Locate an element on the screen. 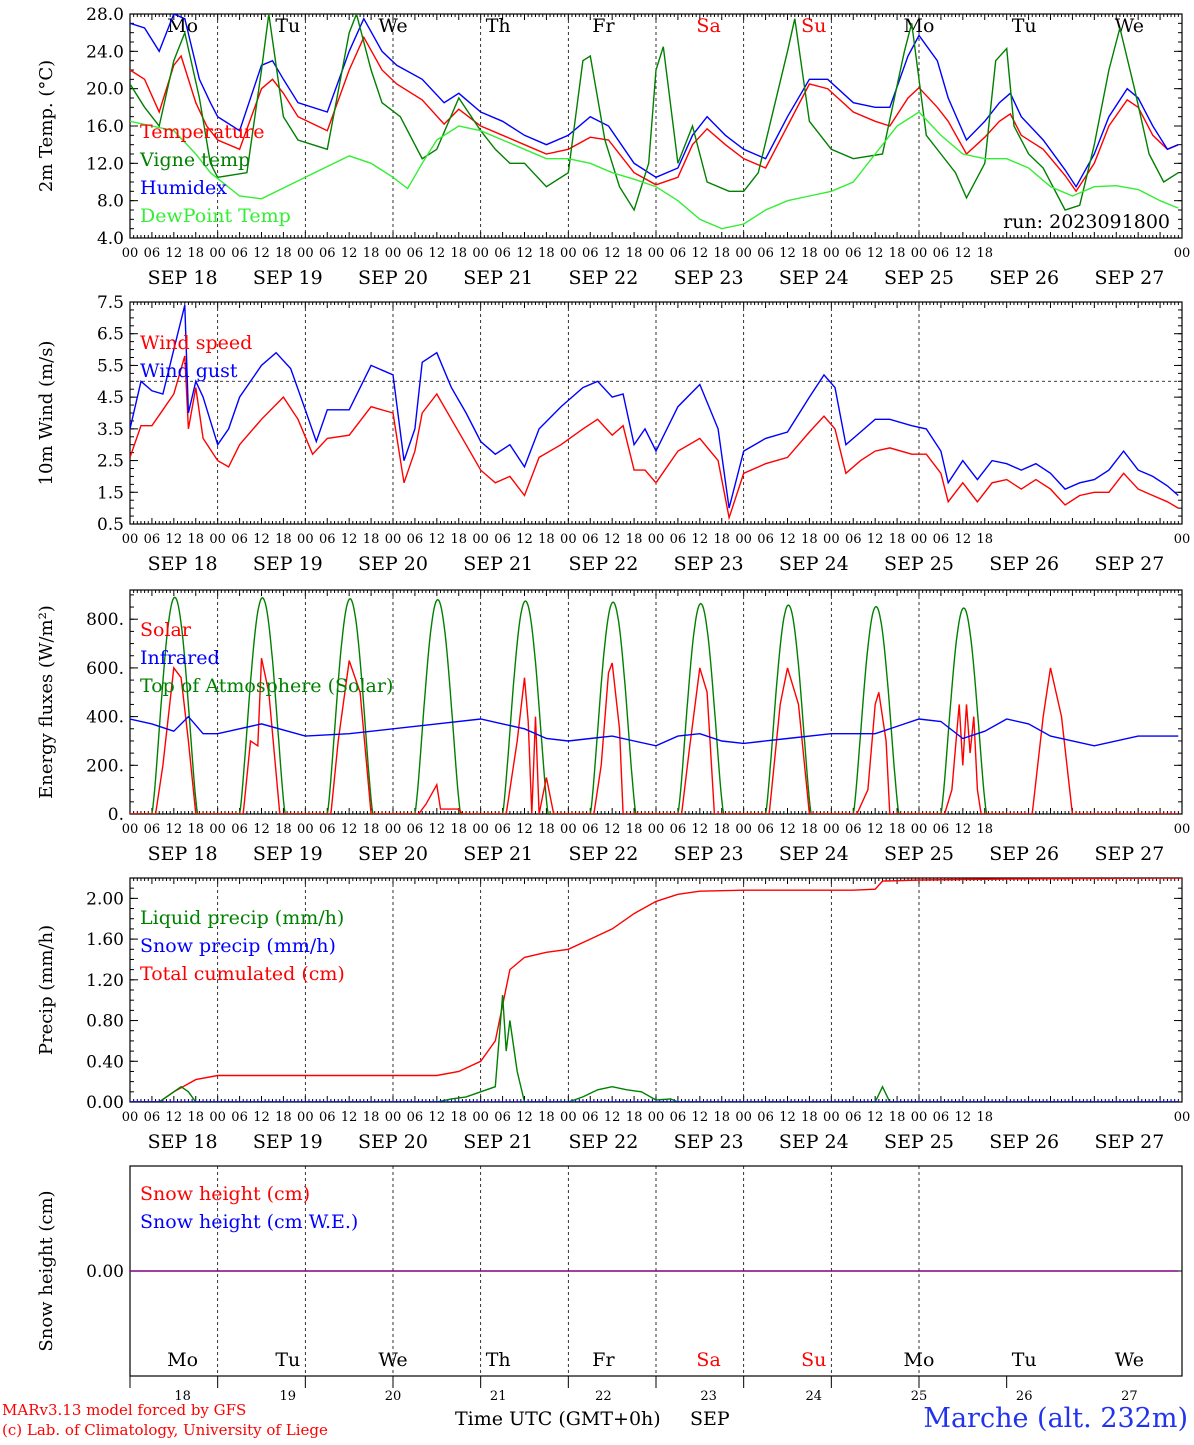 This screenshot has height=1445, width=1194. y-tick-label: 3.5 is located at coordinates (110, 430).